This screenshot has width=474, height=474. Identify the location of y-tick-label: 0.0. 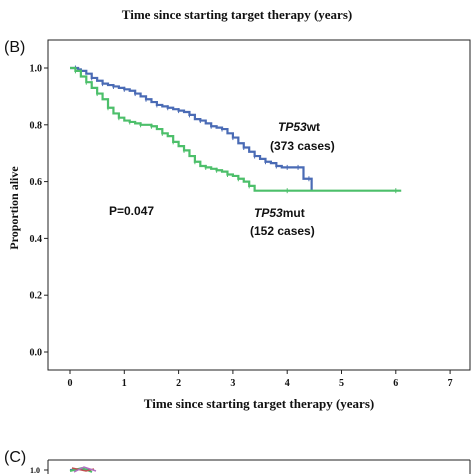
(36, 353).